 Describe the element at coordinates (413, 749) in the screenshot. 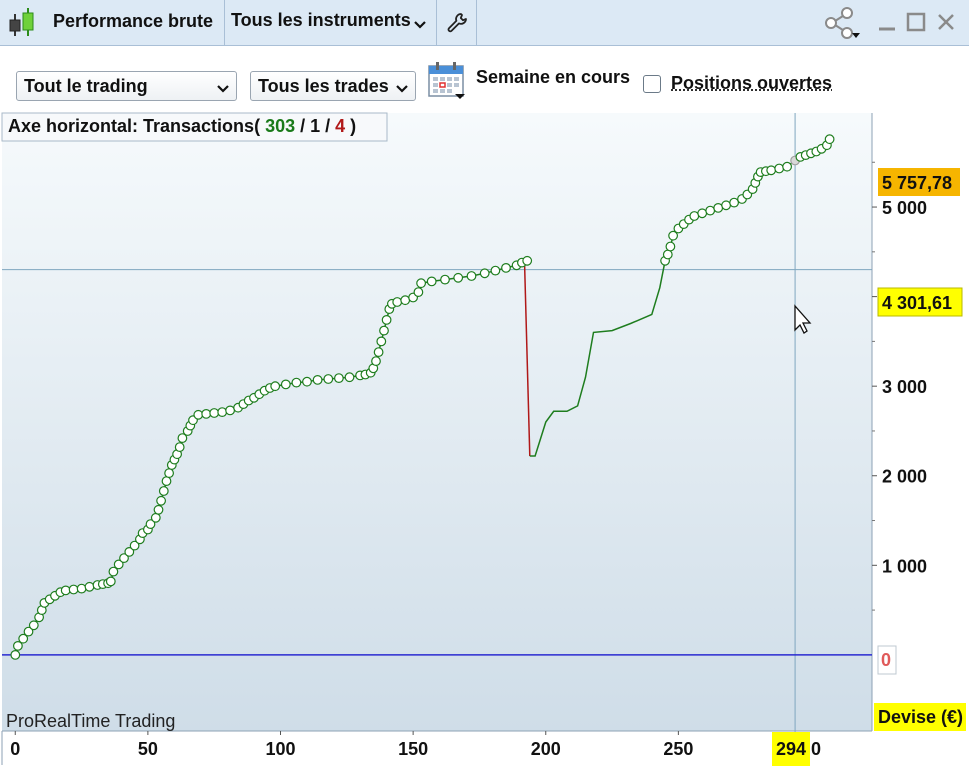

I see `x-tick-label: 150` at that location.